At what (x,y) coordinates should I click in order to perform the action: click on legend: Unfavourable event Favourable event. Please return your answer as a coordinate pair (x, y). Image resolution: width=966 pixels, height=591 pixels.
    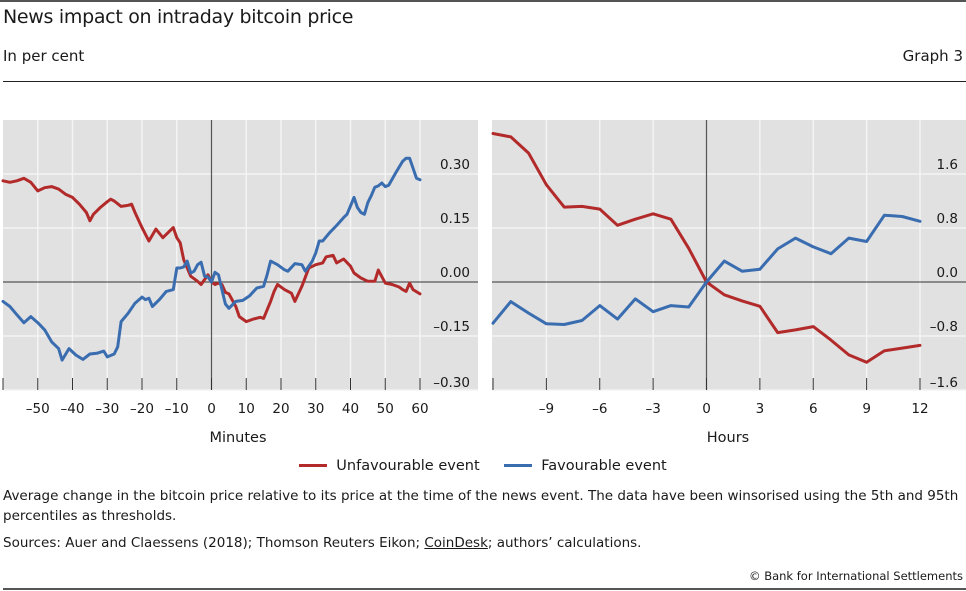
    Looking at the image, I should click on (483, 464).